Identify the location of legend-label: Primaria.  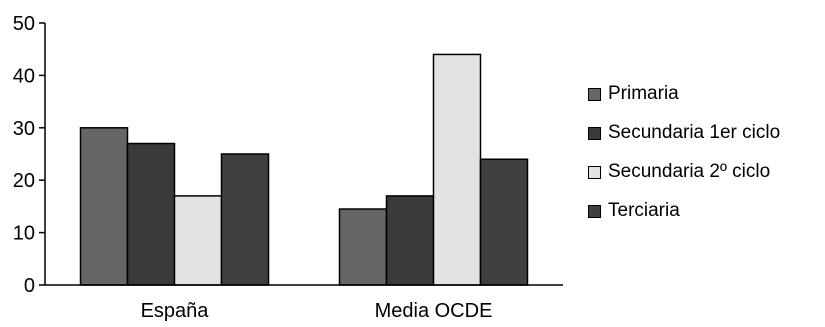
(643, 93).